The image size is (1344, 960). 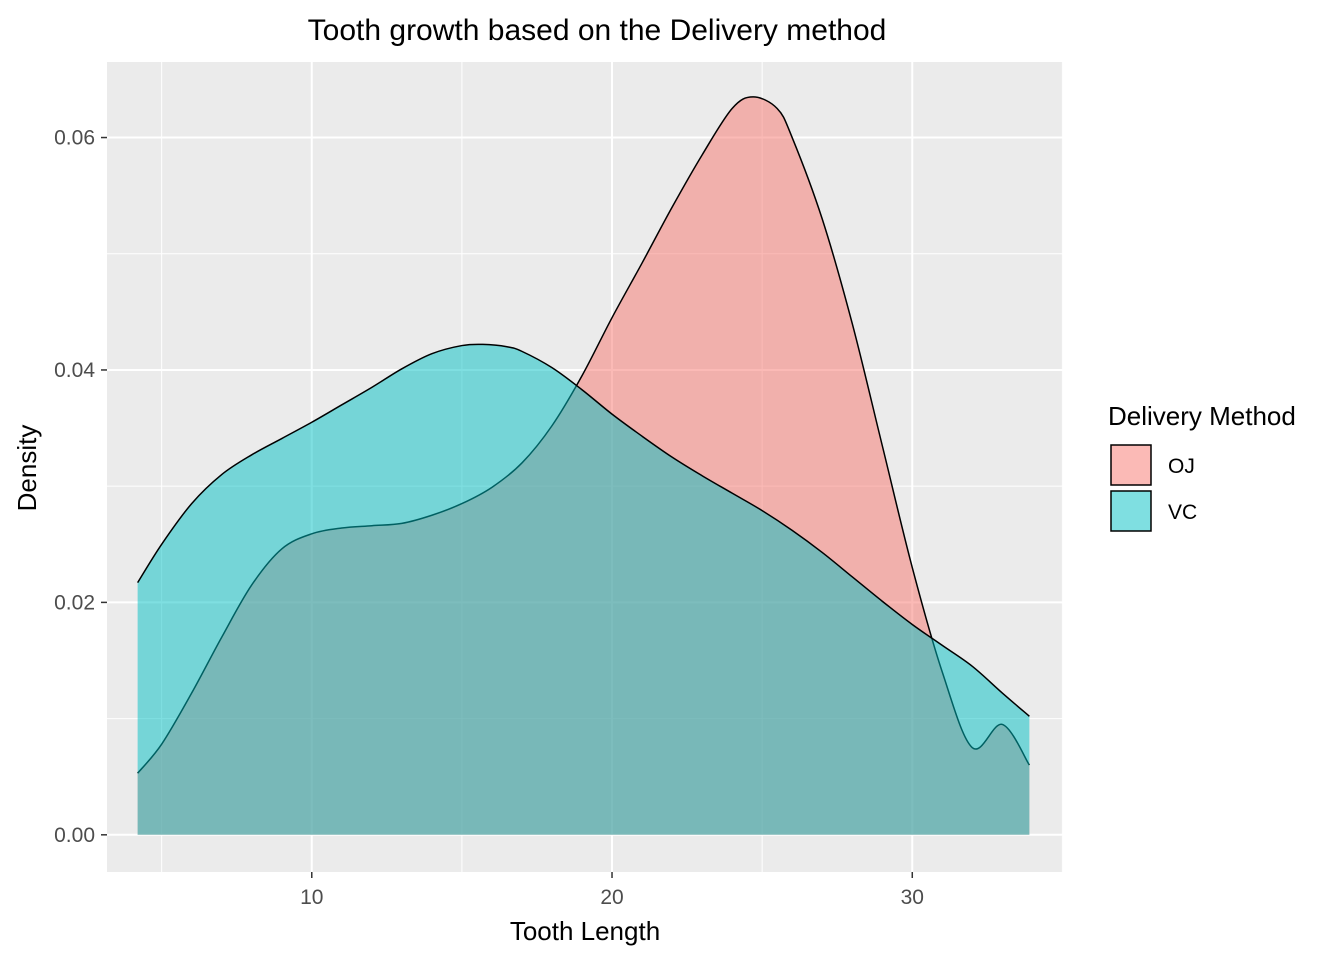 I want to click on legend-items: OJ VC, so click(x=1153, y=488).